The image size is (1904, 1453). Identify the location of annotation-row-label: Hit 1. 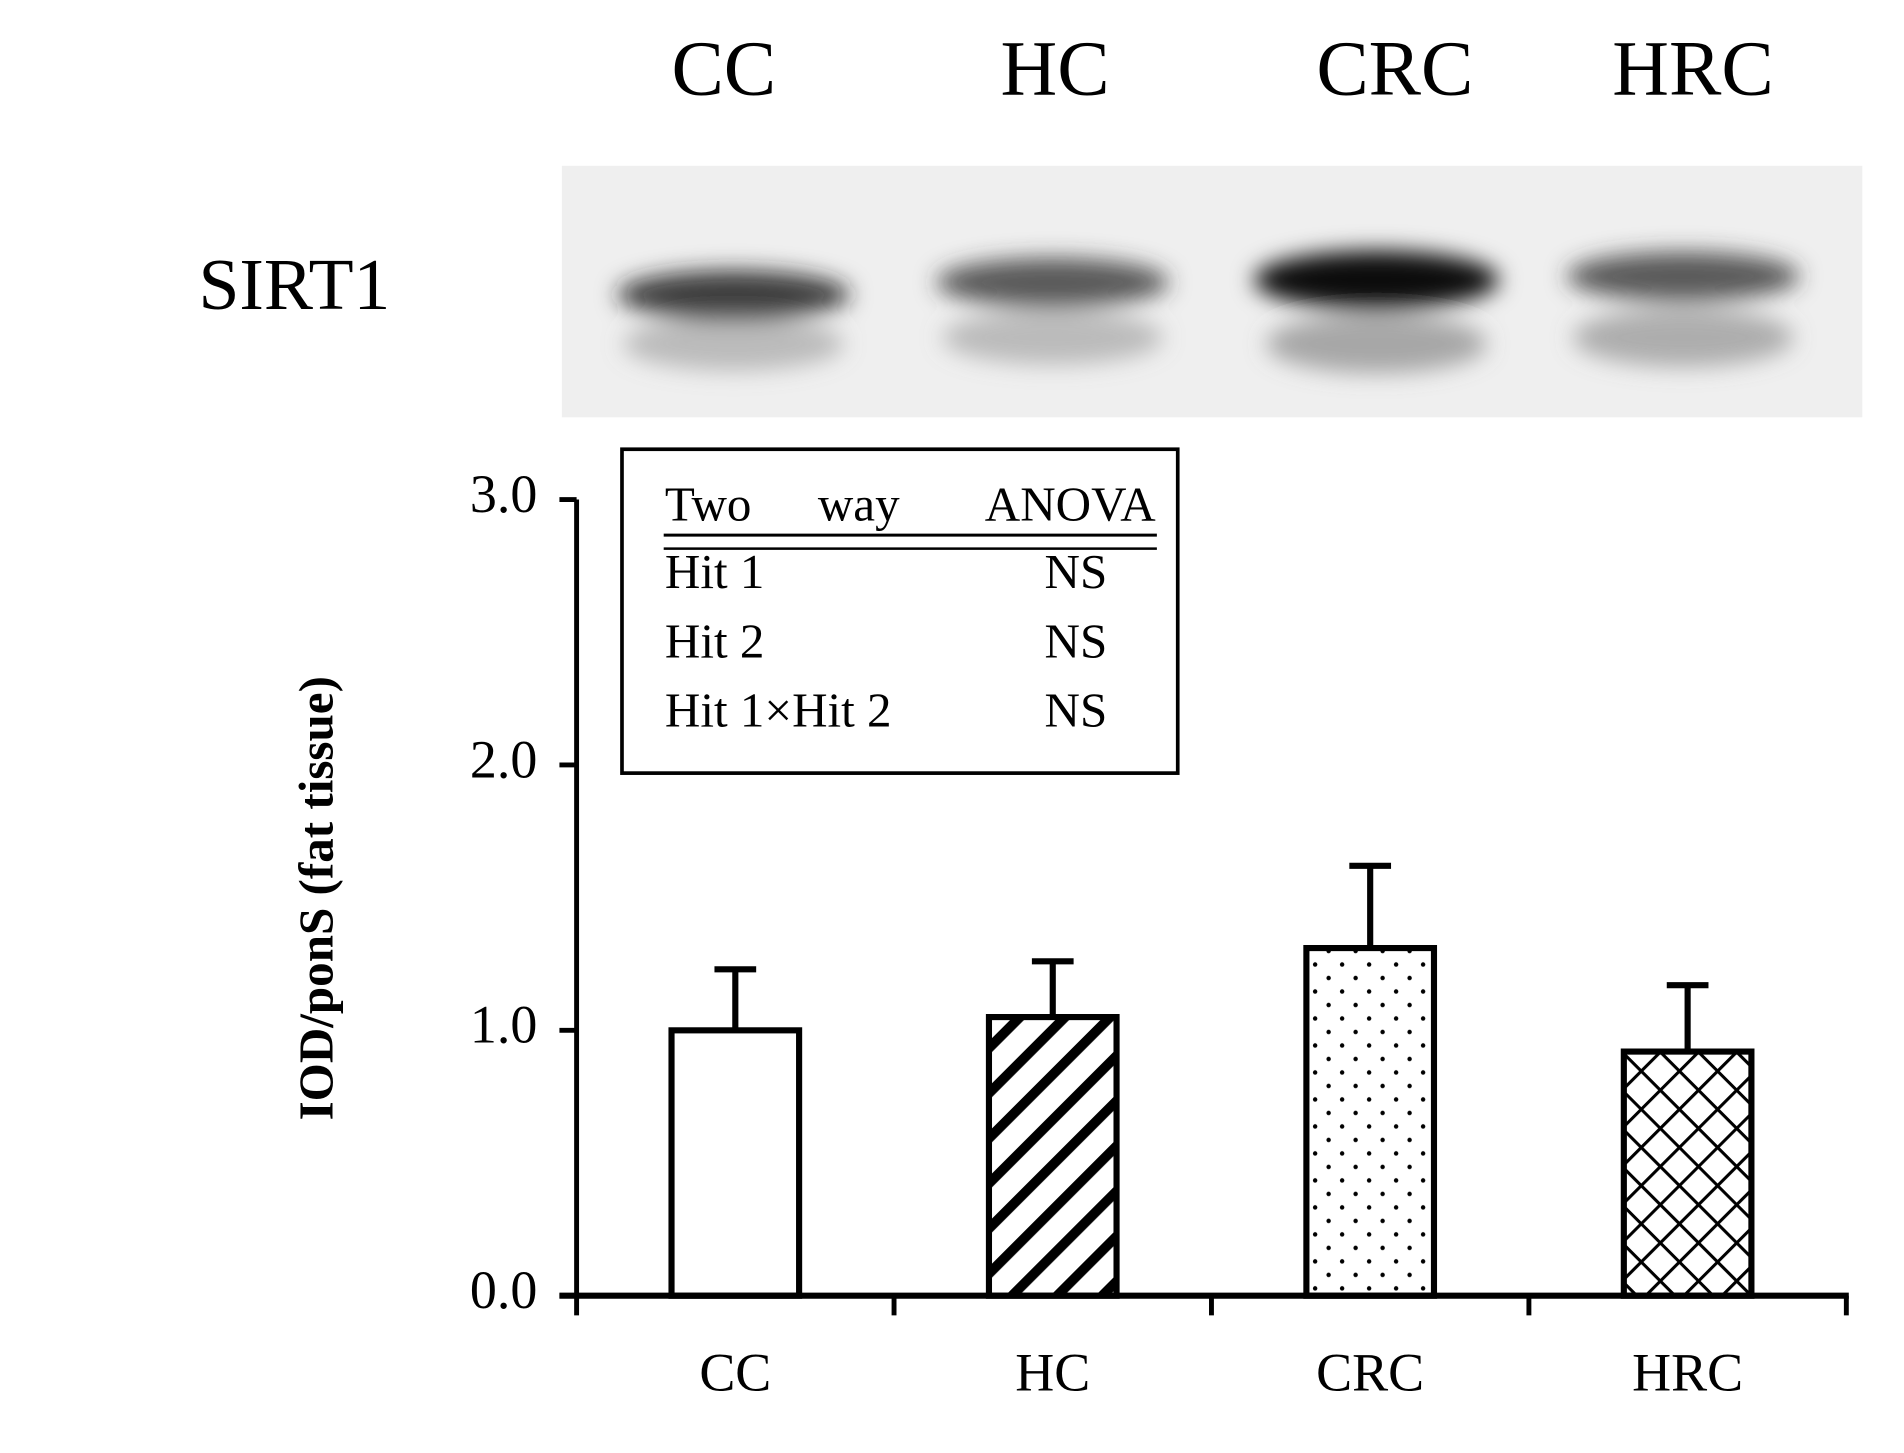
(715, 571).